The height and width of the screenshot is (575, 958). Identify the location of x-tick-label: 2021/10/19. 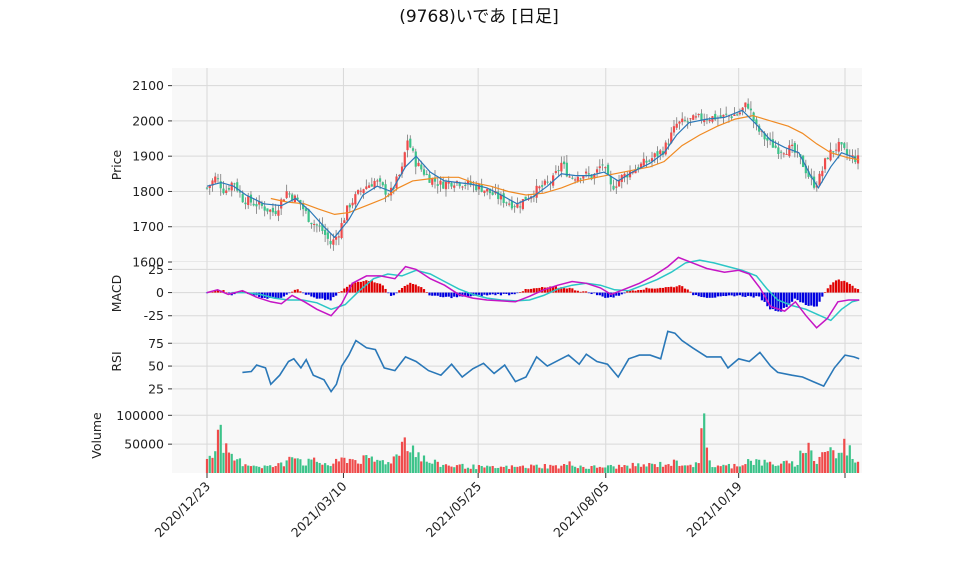
(714, 509).